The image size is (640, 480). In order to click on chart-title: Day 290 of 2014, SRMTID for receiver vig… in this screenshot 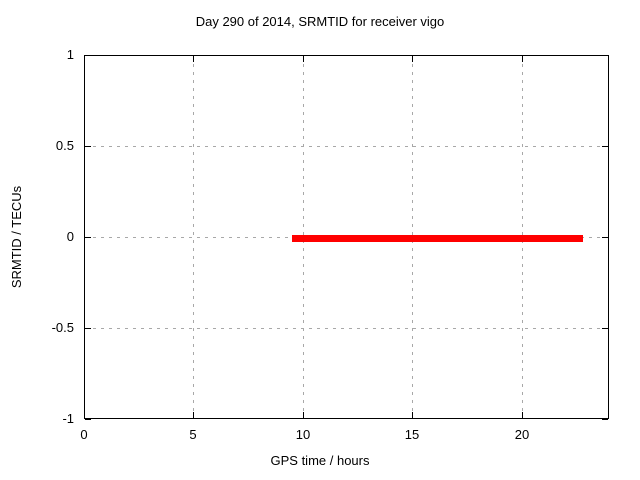, I will do `click(320, 21)`.